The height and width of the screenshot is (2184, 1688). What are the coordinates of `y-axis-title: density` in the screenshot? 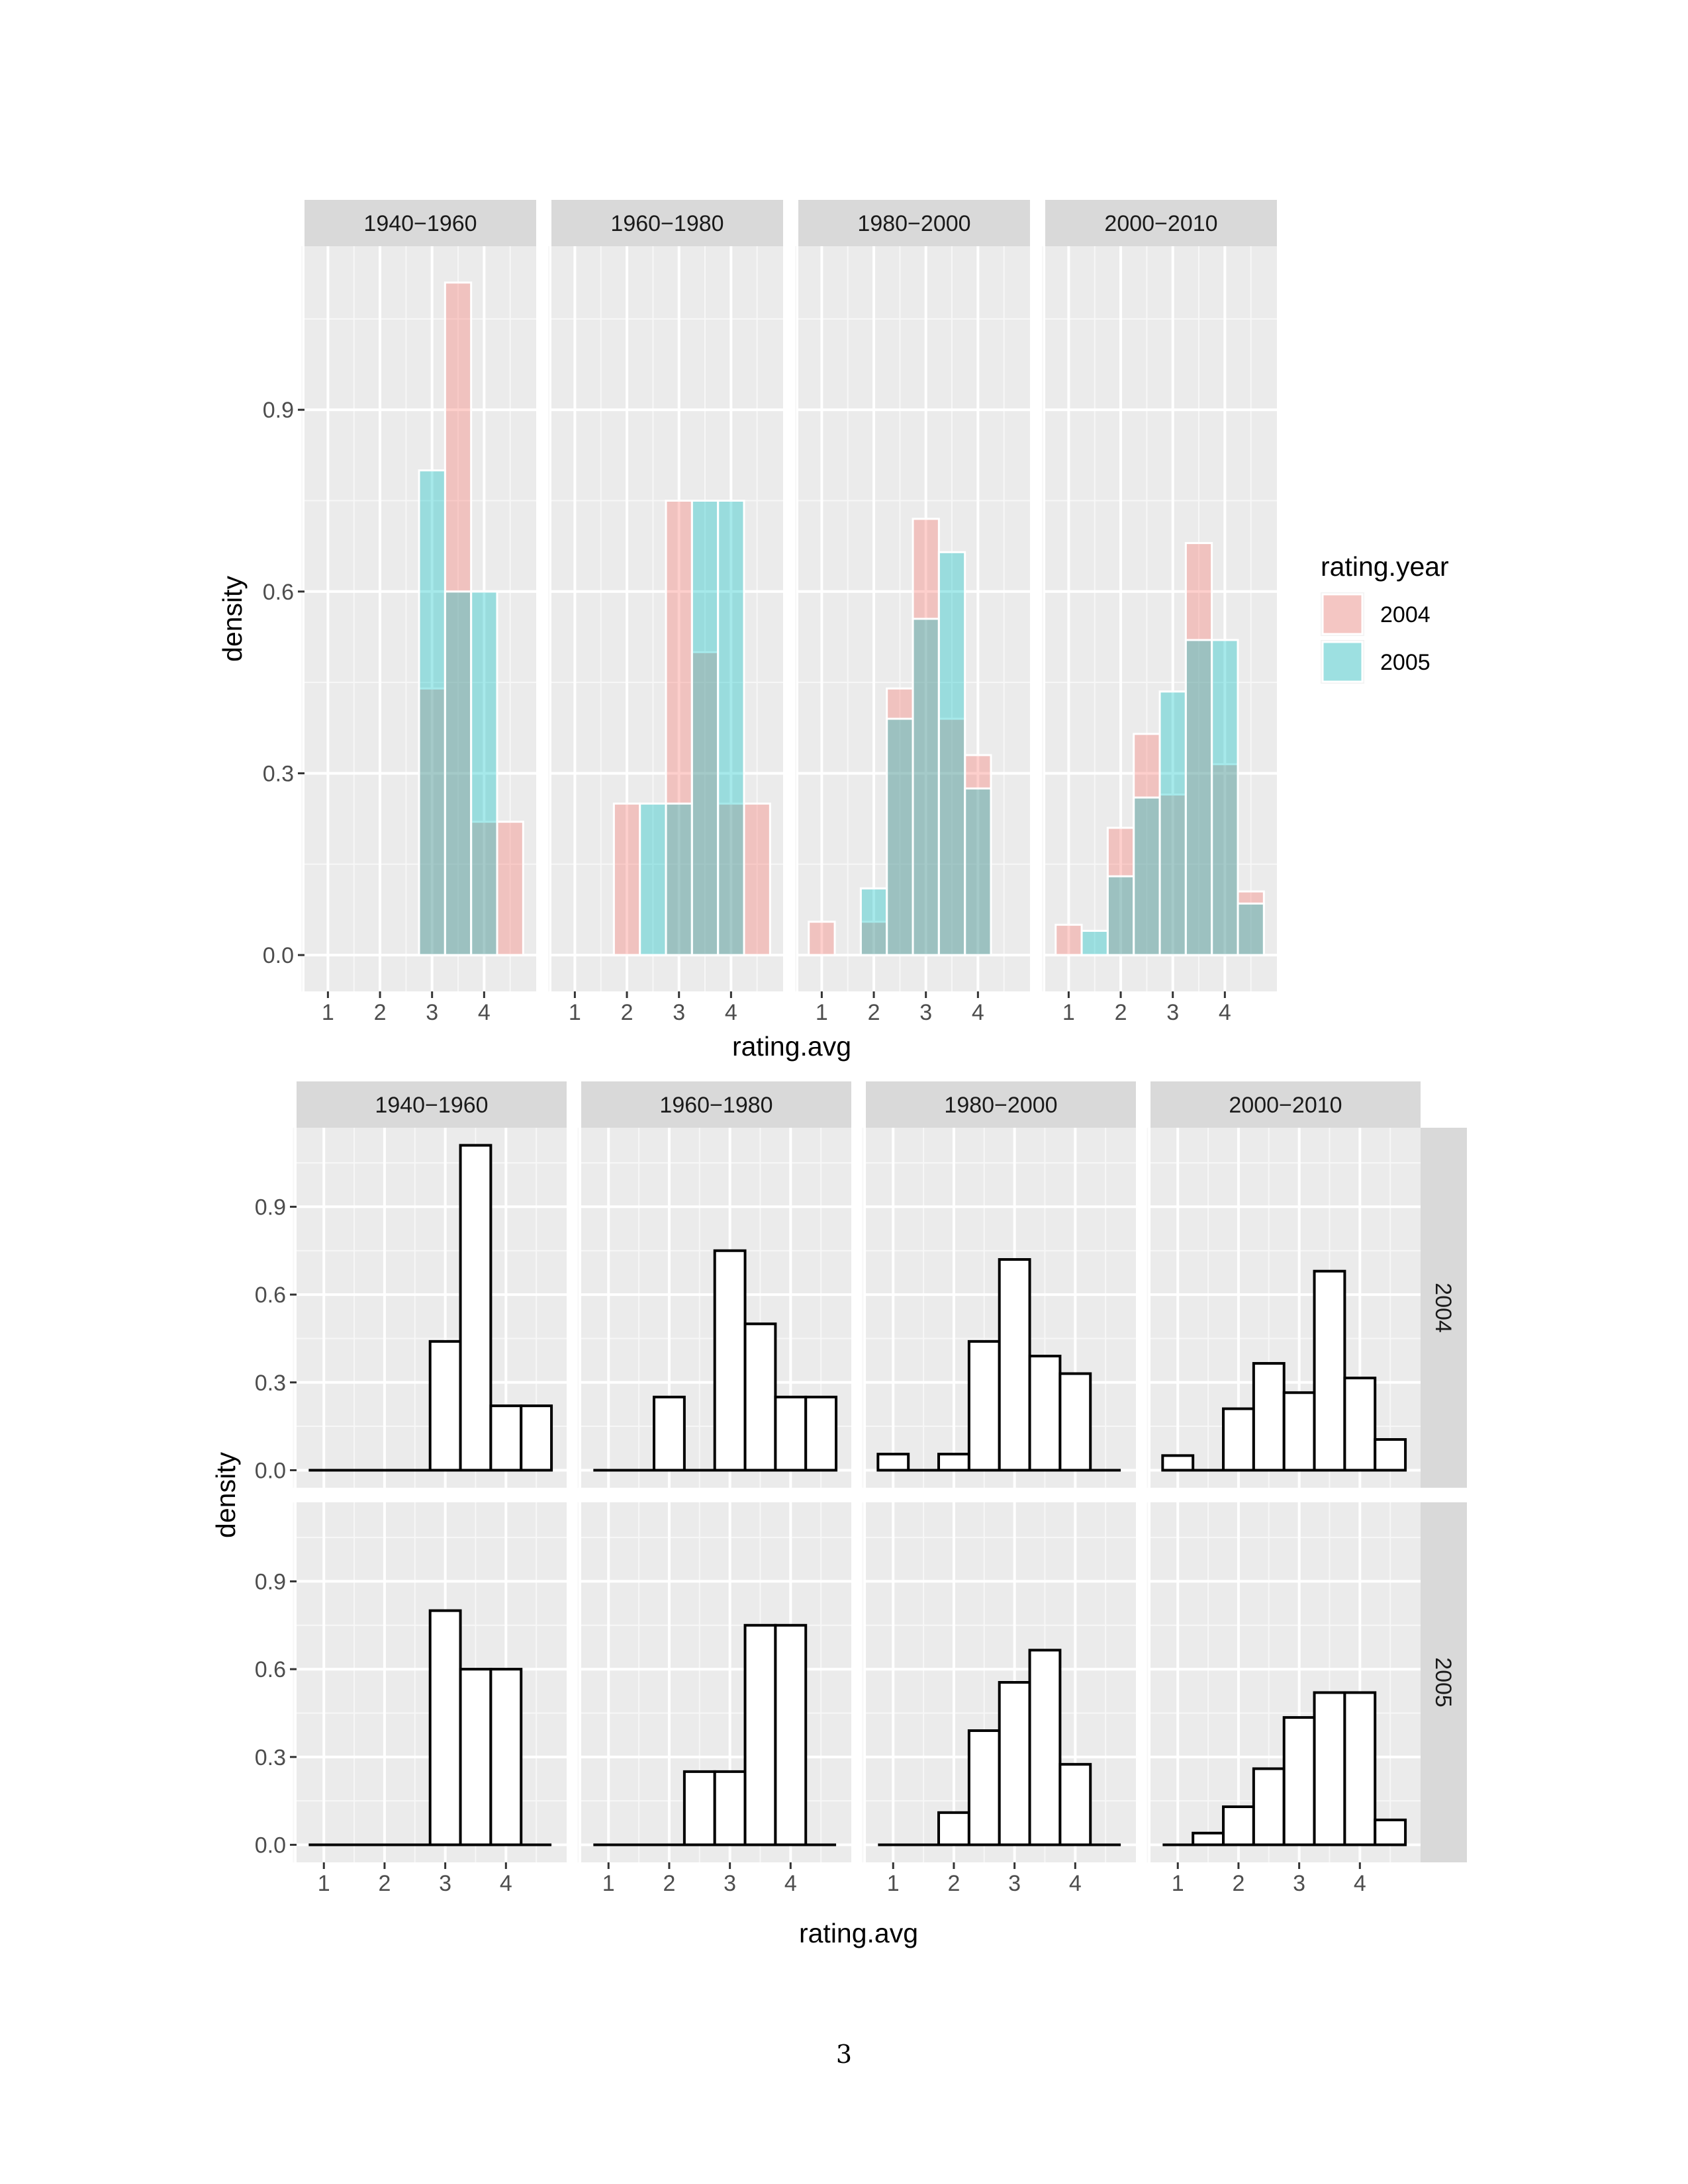 It's located at (232, 619).